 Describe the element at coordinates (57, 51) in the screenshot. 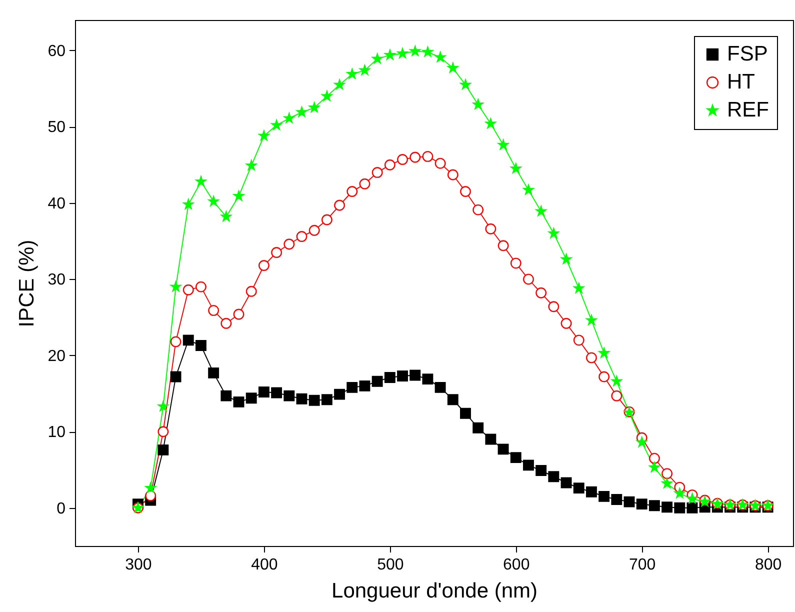

I see `y-tick-label: 60` at that location.